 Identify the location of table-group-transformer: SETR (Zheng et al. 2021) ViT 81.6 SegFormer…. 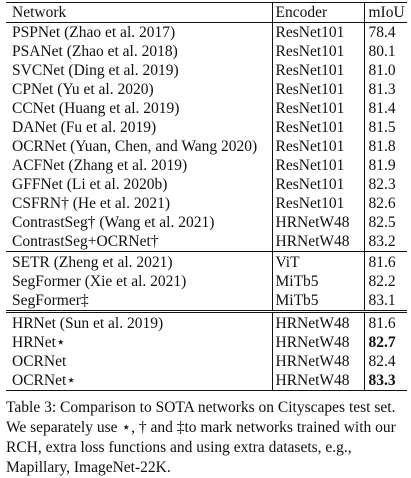
(206, 281).